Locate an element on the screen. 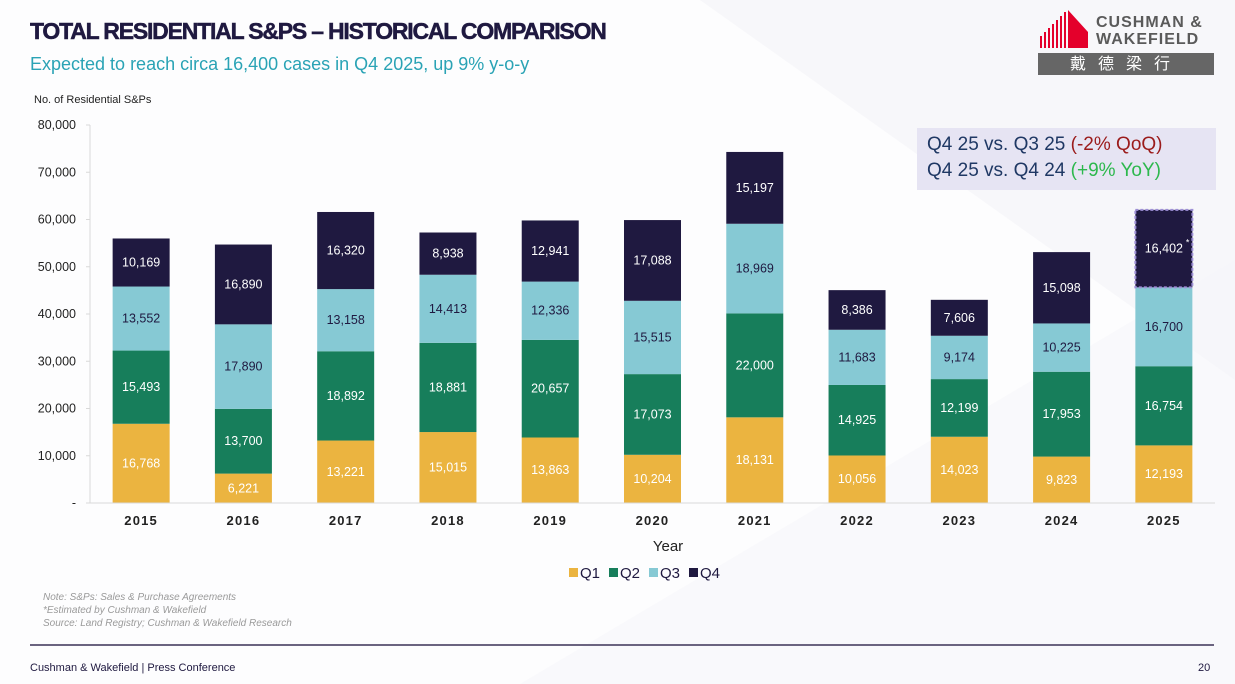 This screenshot has height=684, width=1235. x-axis-title: Year is located at coordinates (668, 546).